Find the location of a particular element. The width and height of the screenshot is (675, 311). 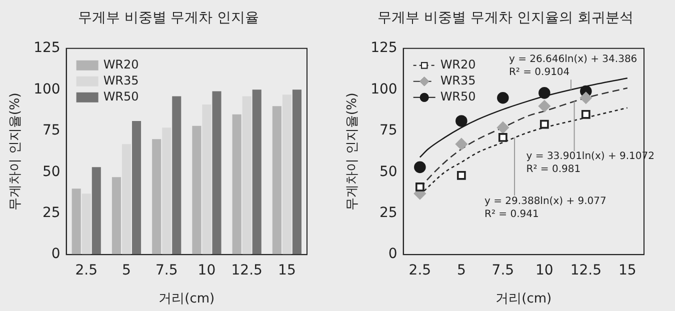

annotation: y = 29.388ln(x) + 9.077 R² = 0.941 is located at coordinates (545, 208).